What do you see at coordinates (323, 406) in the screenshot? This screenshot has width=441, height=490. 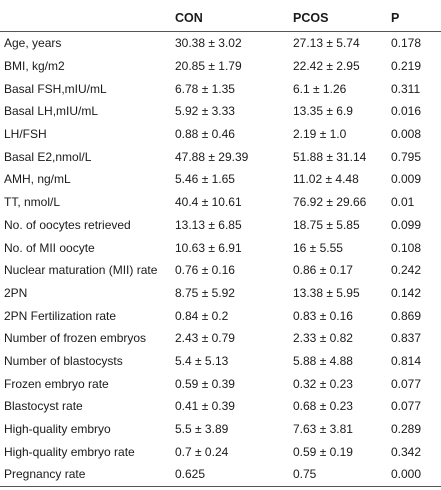 I see `row-pcos-value: 0.68 ± 0.23` at bounding box center [323, 406].